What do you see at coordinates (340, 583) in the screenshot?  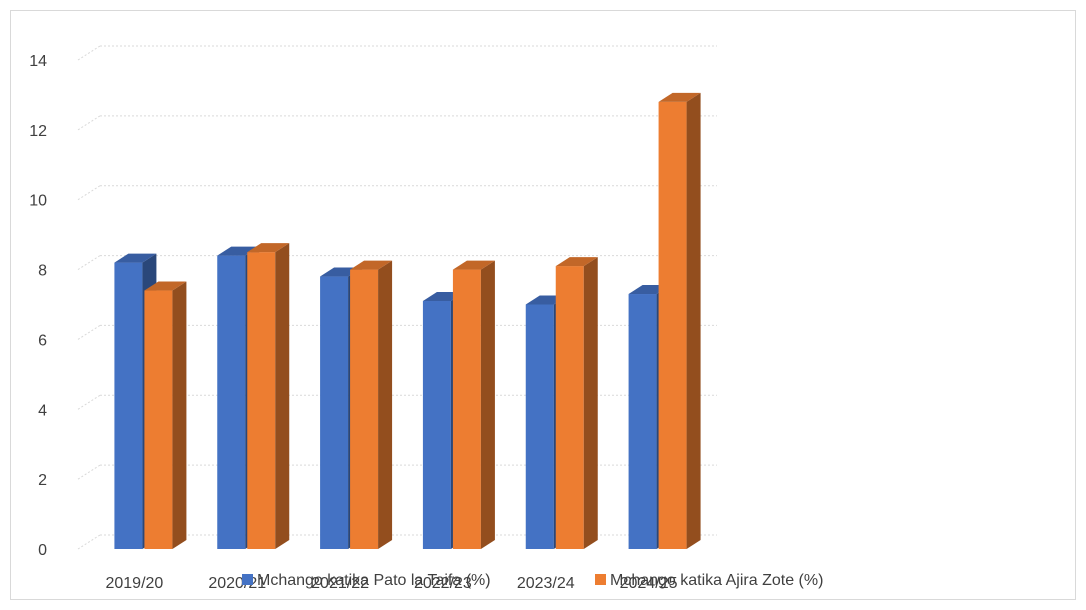 I see `x-tick-label: 2021/22` at bounding box center [340, 583].